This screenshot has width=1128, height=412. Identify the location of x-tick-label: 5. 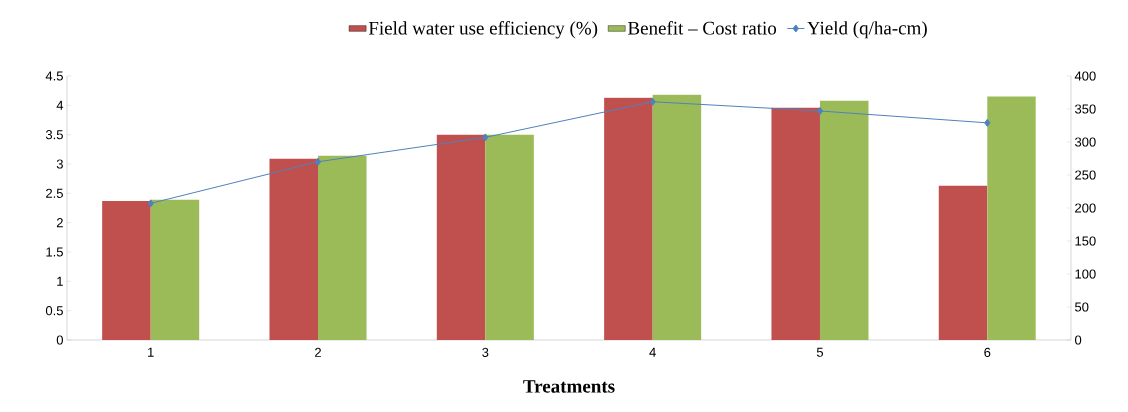
(820, 352).